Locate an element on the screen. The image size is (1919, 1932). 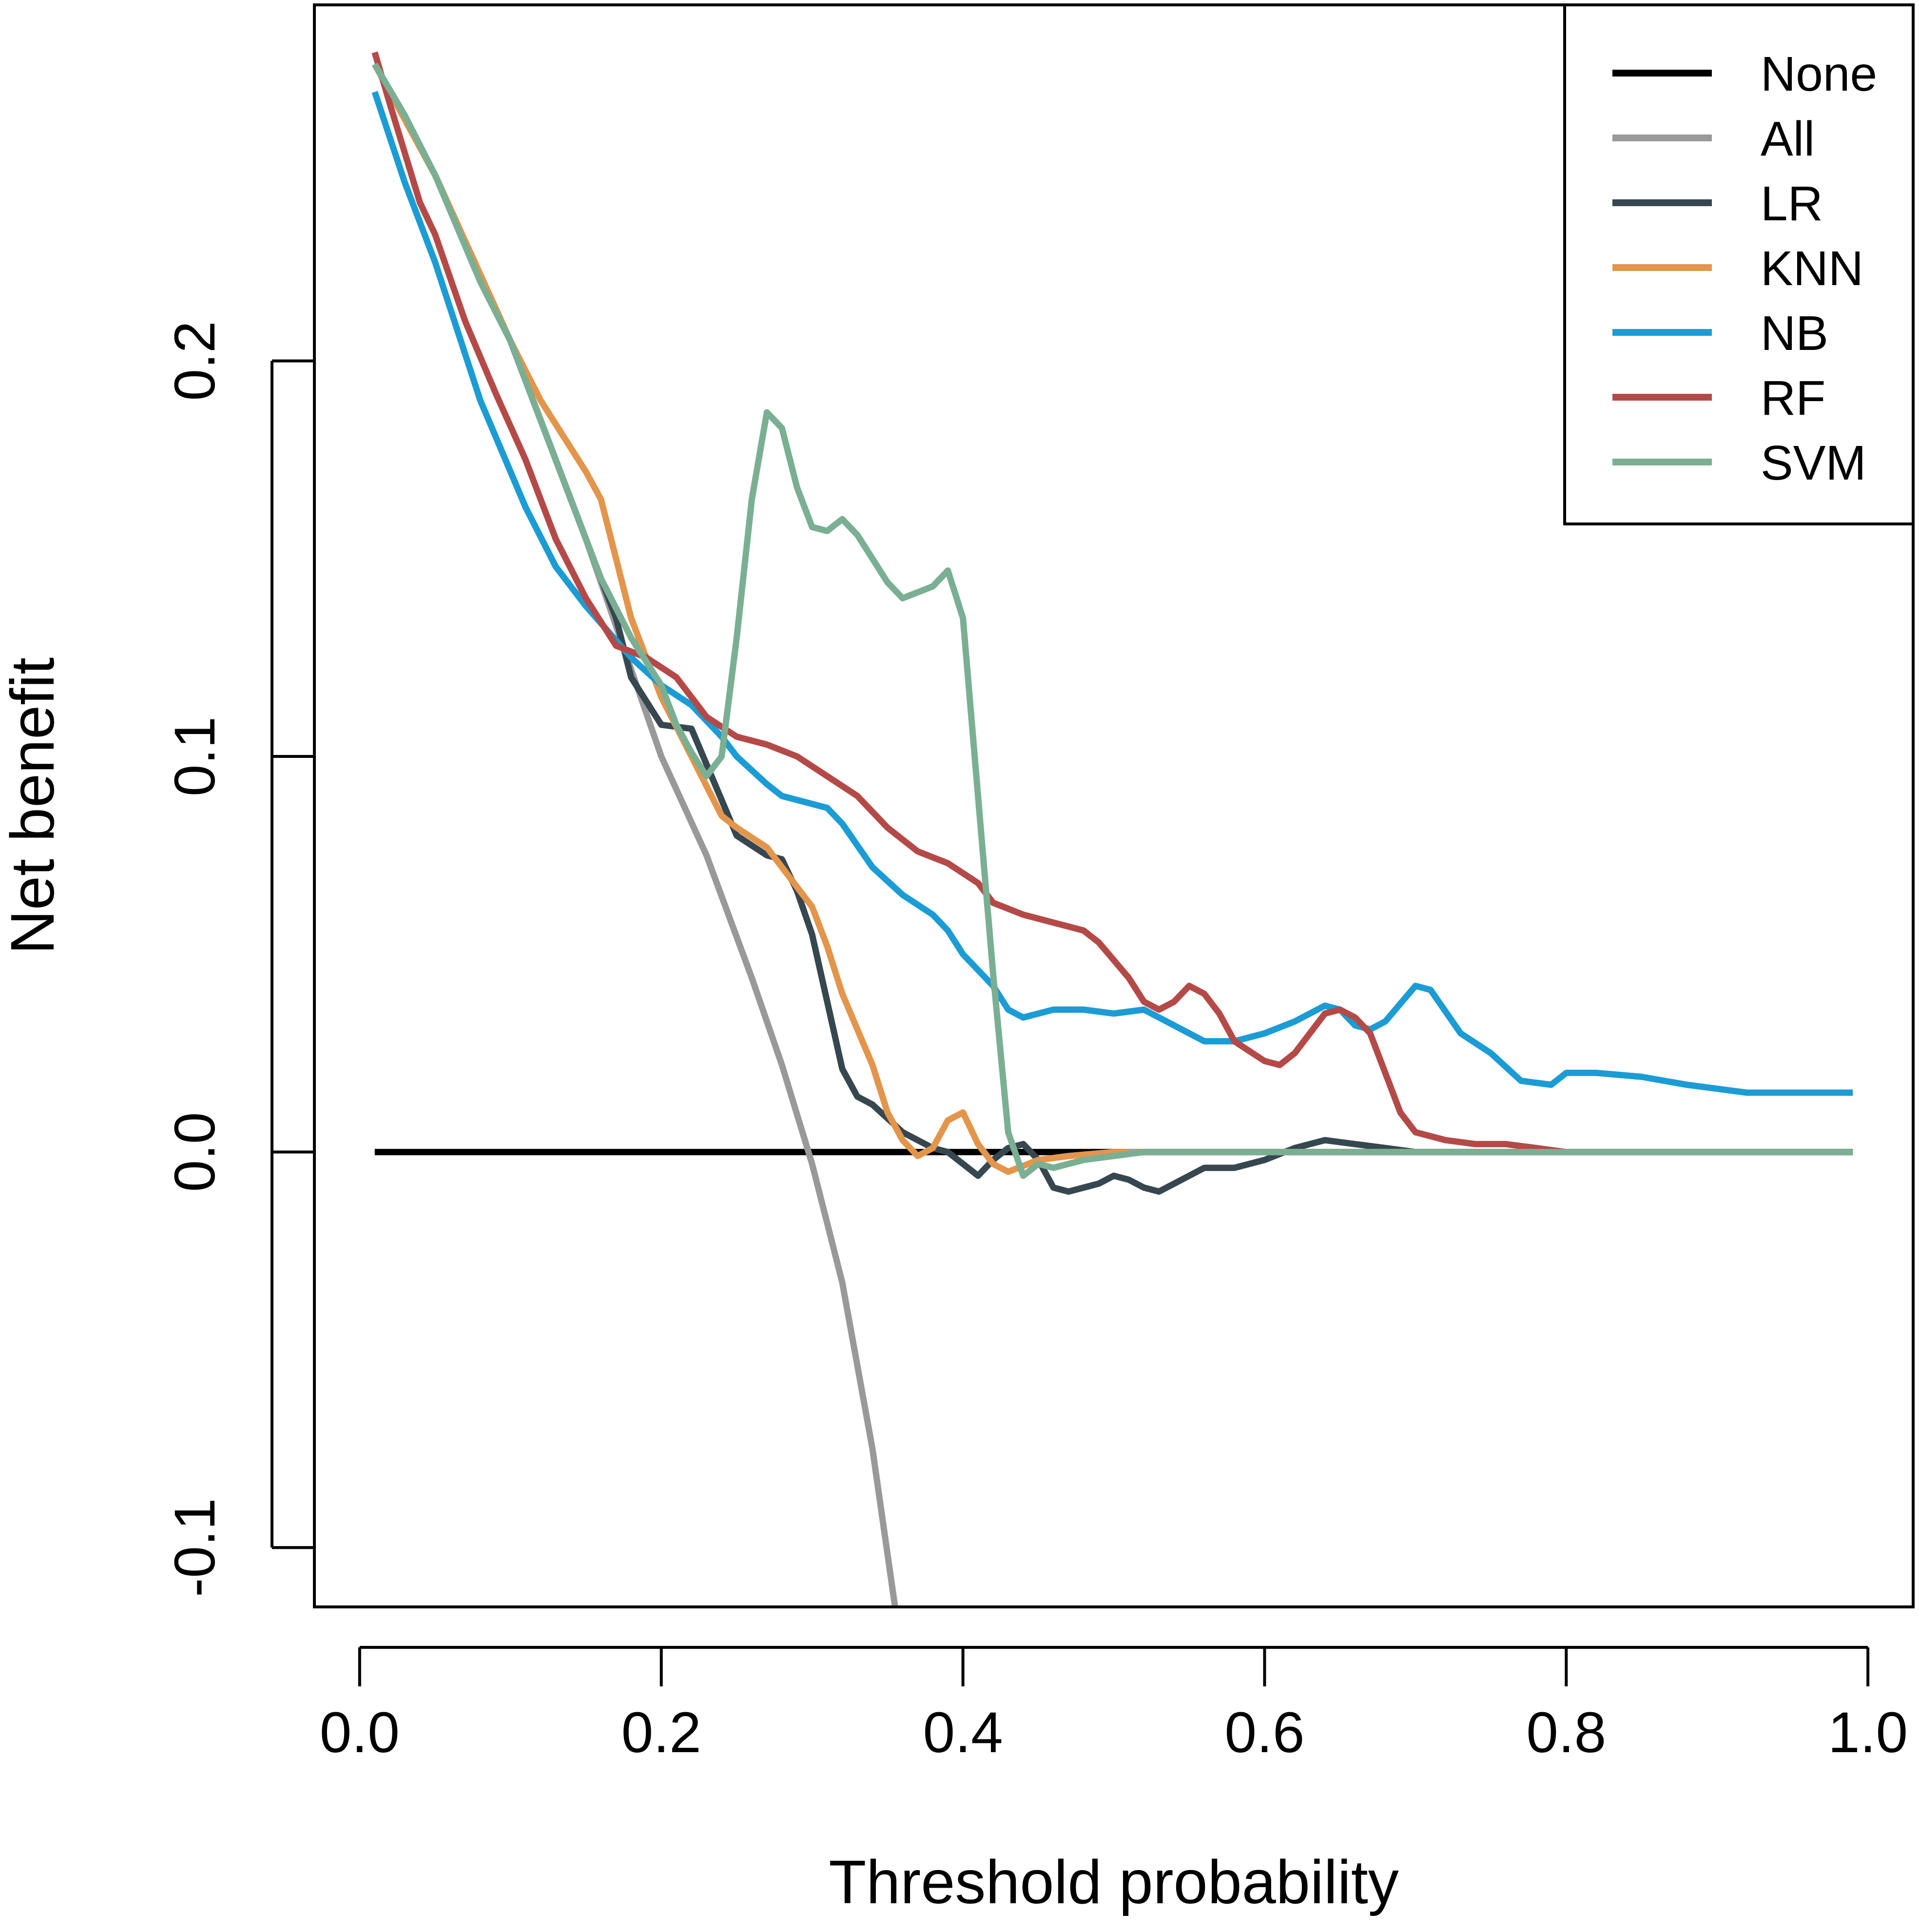
legend-box is located at coordinates (1739, 264).